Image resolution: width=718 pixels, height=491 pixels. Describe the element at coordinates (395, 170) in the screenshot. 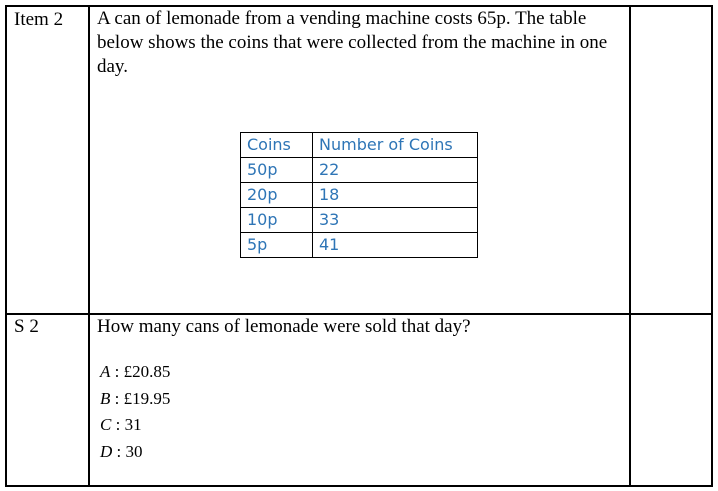

I see `count-cell: 22` at that location.